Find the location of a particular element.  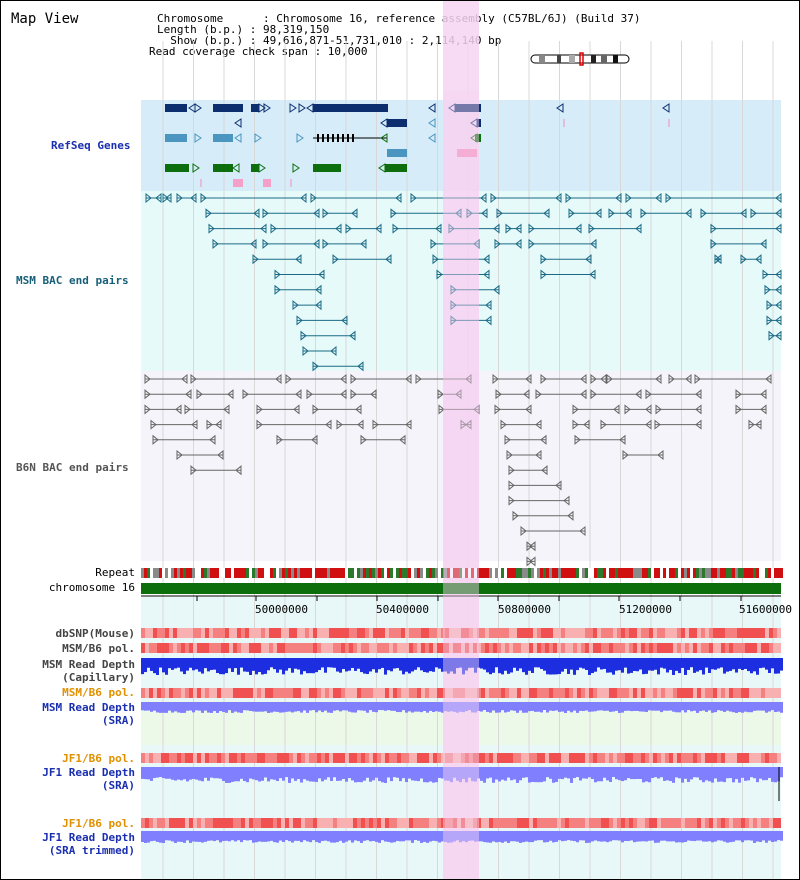

track-label-msm-b6-pol-1: MSM/B6 pol. is located at coordinates (98, 648).